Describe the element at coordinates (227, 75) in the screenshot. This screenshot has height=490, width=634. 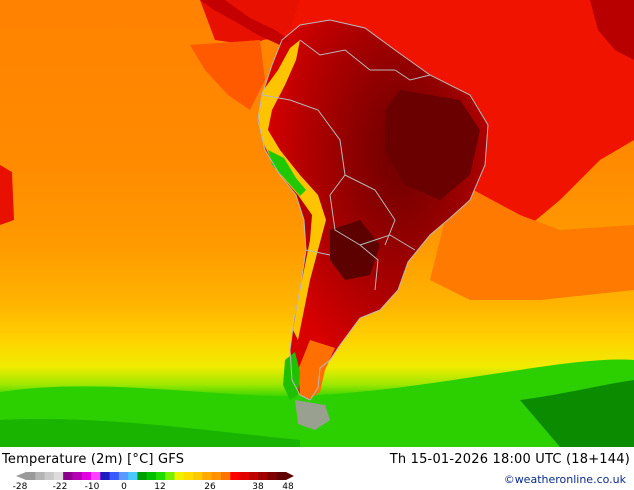
I see `pacific-warm-strip` at that location.